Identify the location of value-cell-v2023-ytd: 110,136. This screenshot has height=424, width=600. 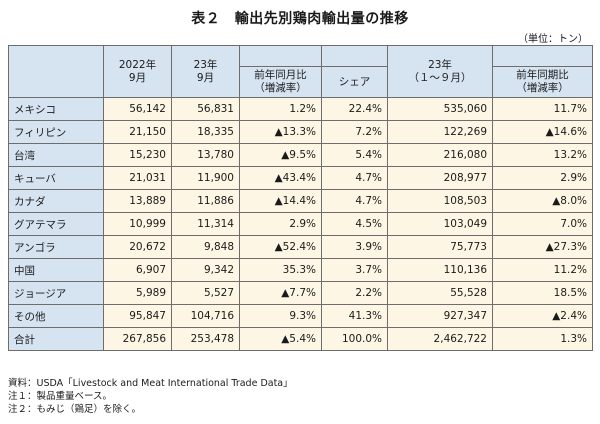
(440, 270).